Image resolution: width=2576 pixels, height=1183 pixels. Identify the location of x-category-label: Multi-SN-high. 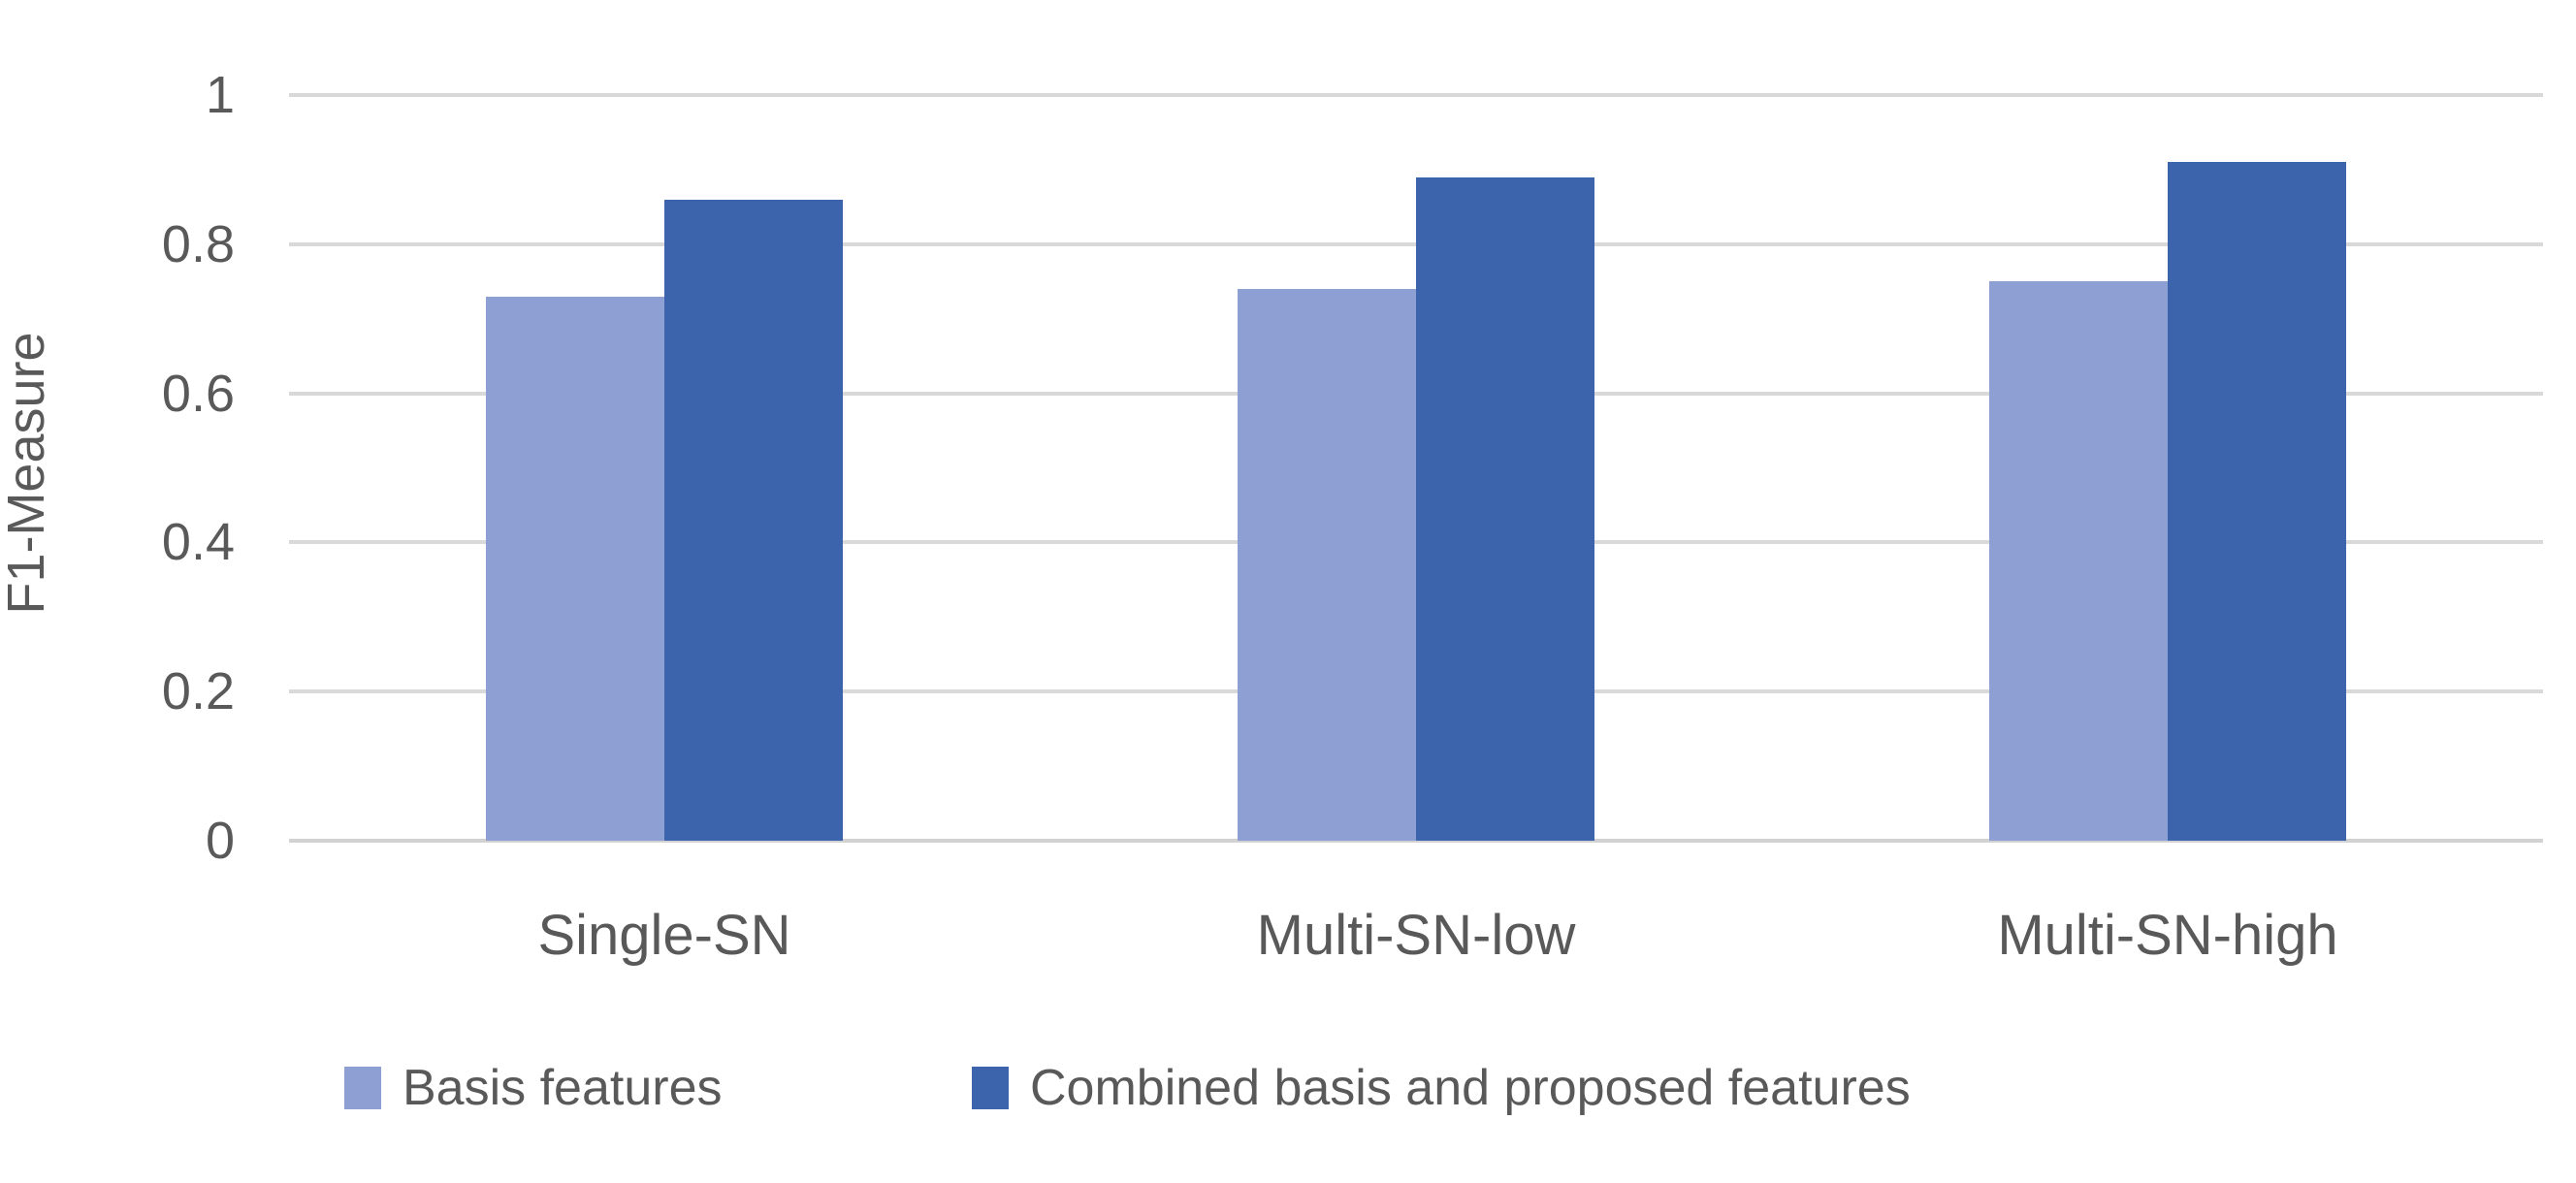
(2167, 935).